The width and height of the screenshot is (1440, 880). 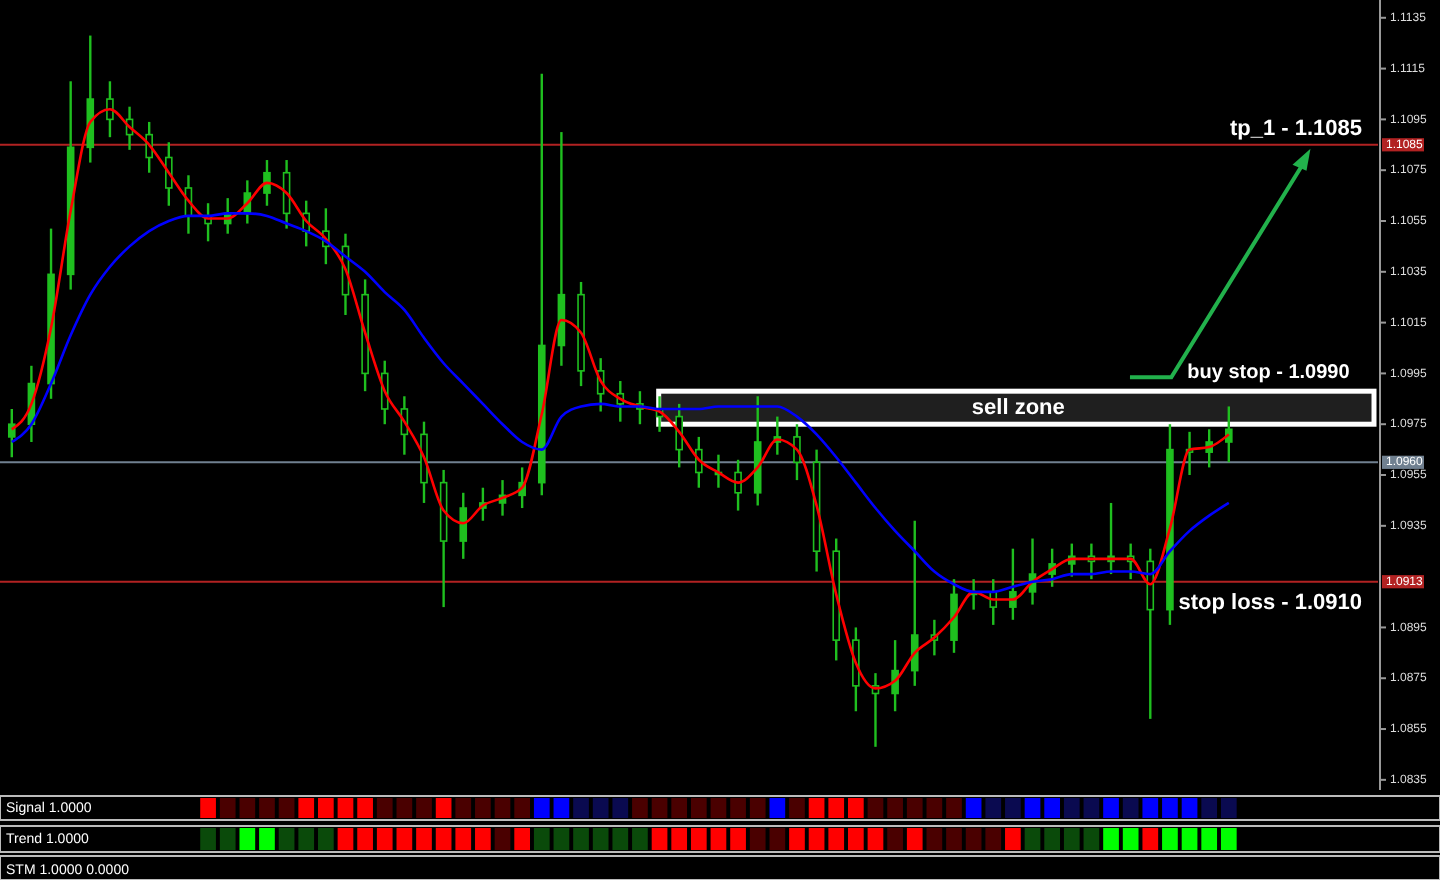 What do you see at coordinates (1018, 407) in the screenshot?
I see `band-label: sell zone` at bounding box center [1018, 407].